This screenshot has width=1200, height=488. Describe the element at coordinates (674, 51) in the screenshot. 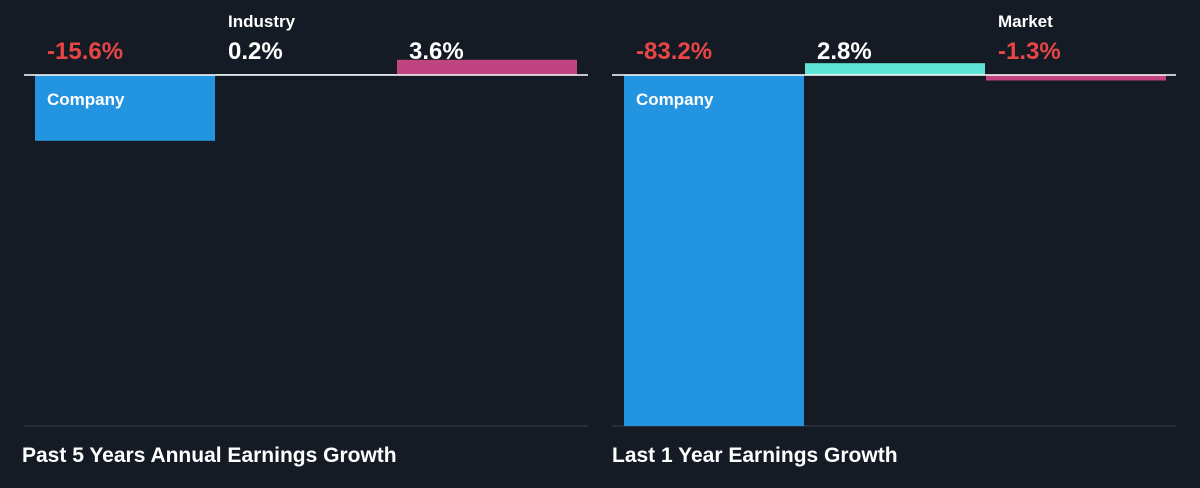

I see `chart-1-value-label-company: -83.2%` at that location.